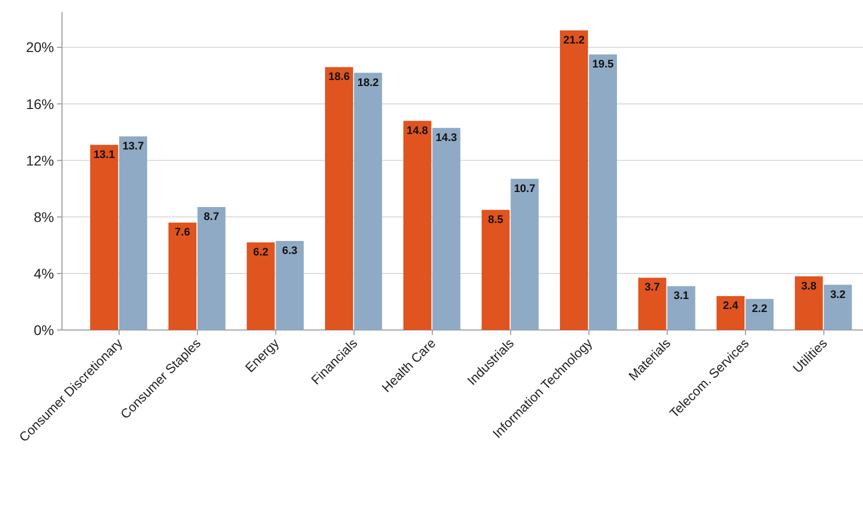 This screenshot has width=863, height=529. Describe the element at coordinates (652, 288) in the screenshot. I see `data-label: 3.7` at that location.